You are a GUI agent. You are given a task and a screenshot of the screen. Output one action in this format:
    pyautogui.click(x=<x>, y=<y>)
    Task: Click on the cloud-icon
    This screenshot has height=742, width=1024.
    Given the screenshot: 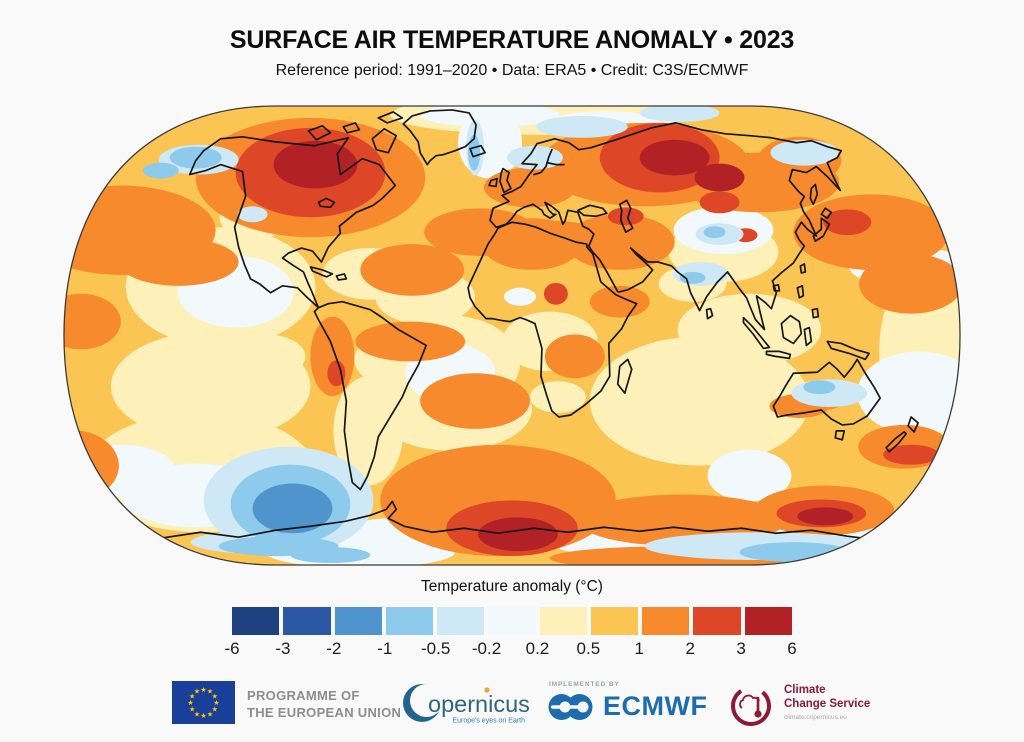 What is the action you would take?
    pyautogui.click(x=749, y=701)
    